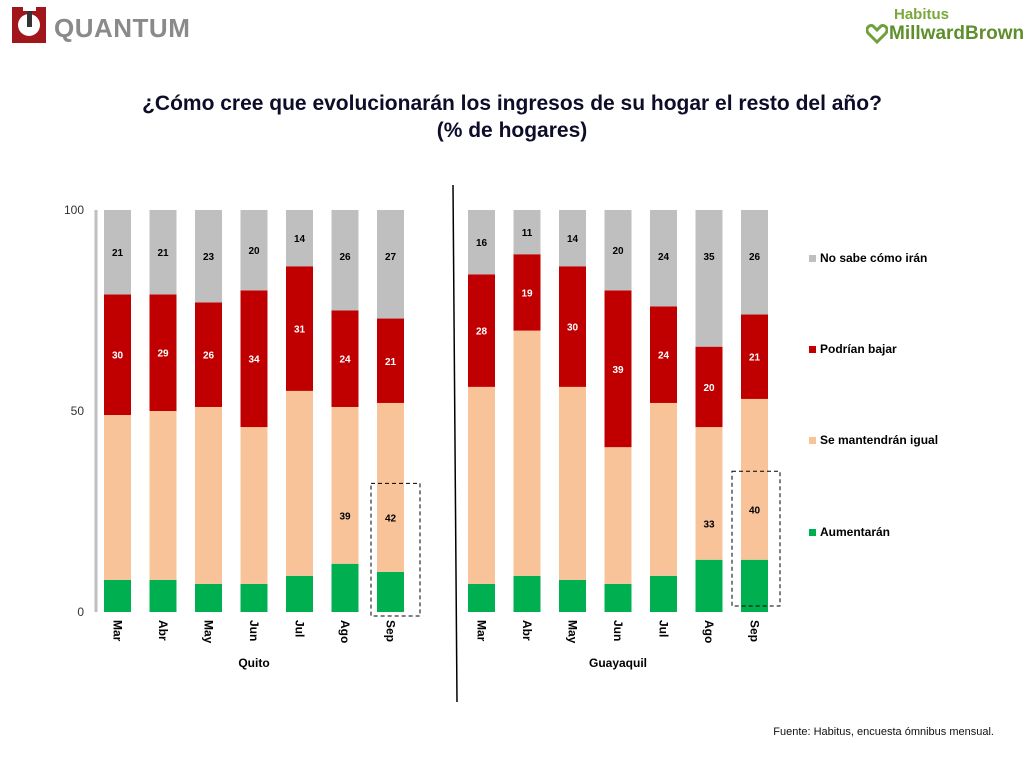 This screenshot has width=1024, height=768. Describe the element at coordinates (858, 349) in the screenshot. I see `legend-label: Podrían bajar` at that location.